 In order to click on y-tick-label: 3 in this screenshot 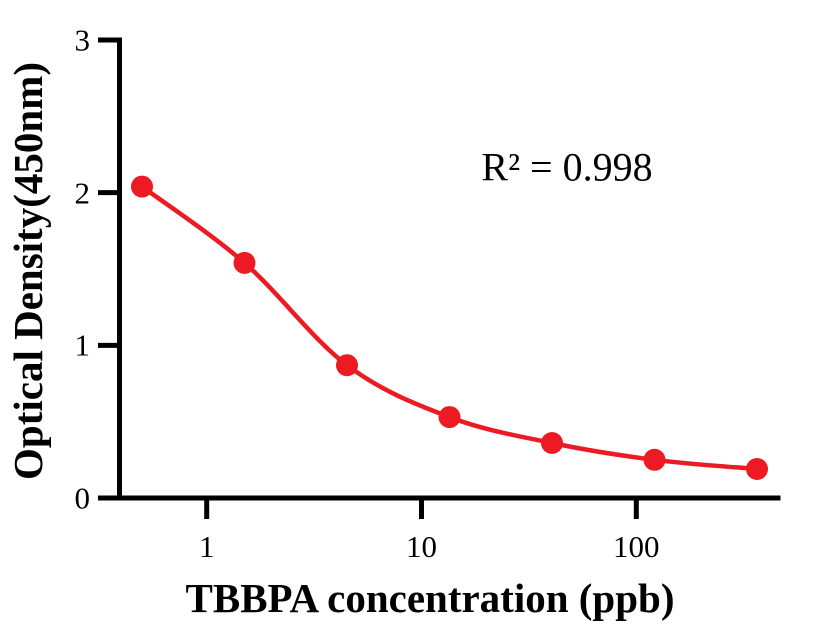, I will do `click(82, 40)`.